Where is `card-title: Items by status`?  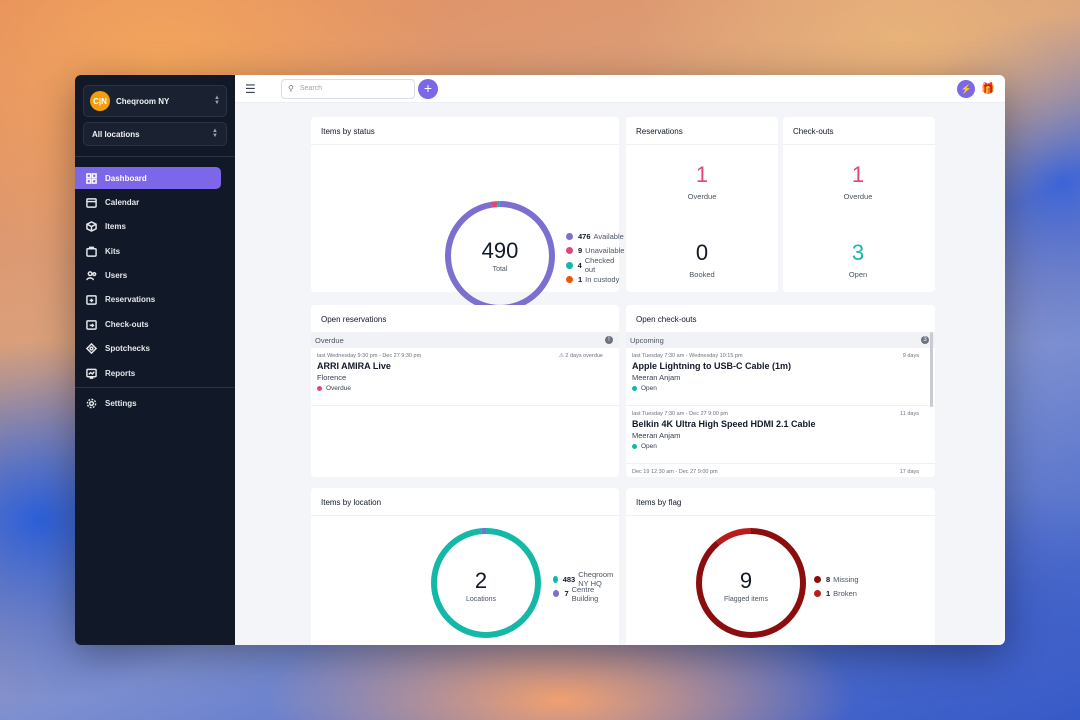 card-title: Items by status is located at coordinates (348, 131).